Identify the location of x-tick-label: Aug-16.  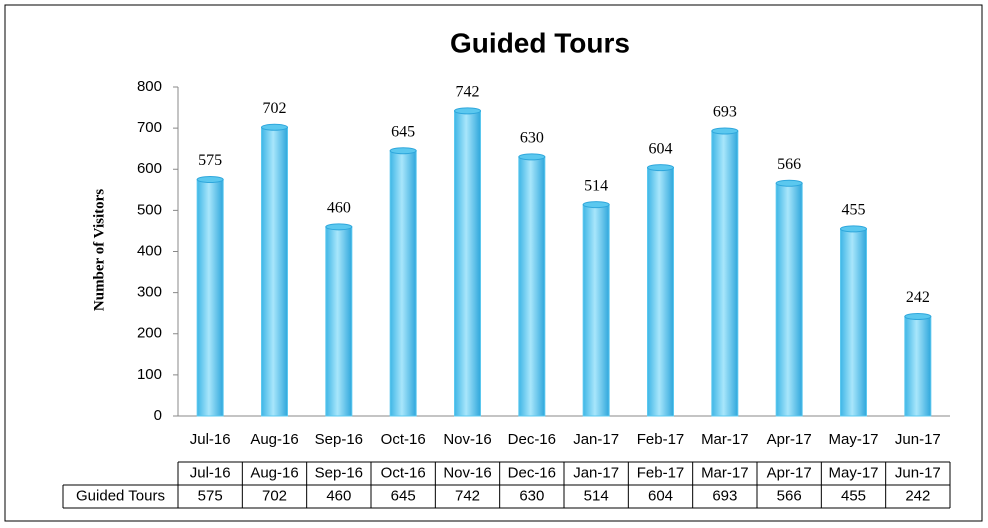
(274, 439).